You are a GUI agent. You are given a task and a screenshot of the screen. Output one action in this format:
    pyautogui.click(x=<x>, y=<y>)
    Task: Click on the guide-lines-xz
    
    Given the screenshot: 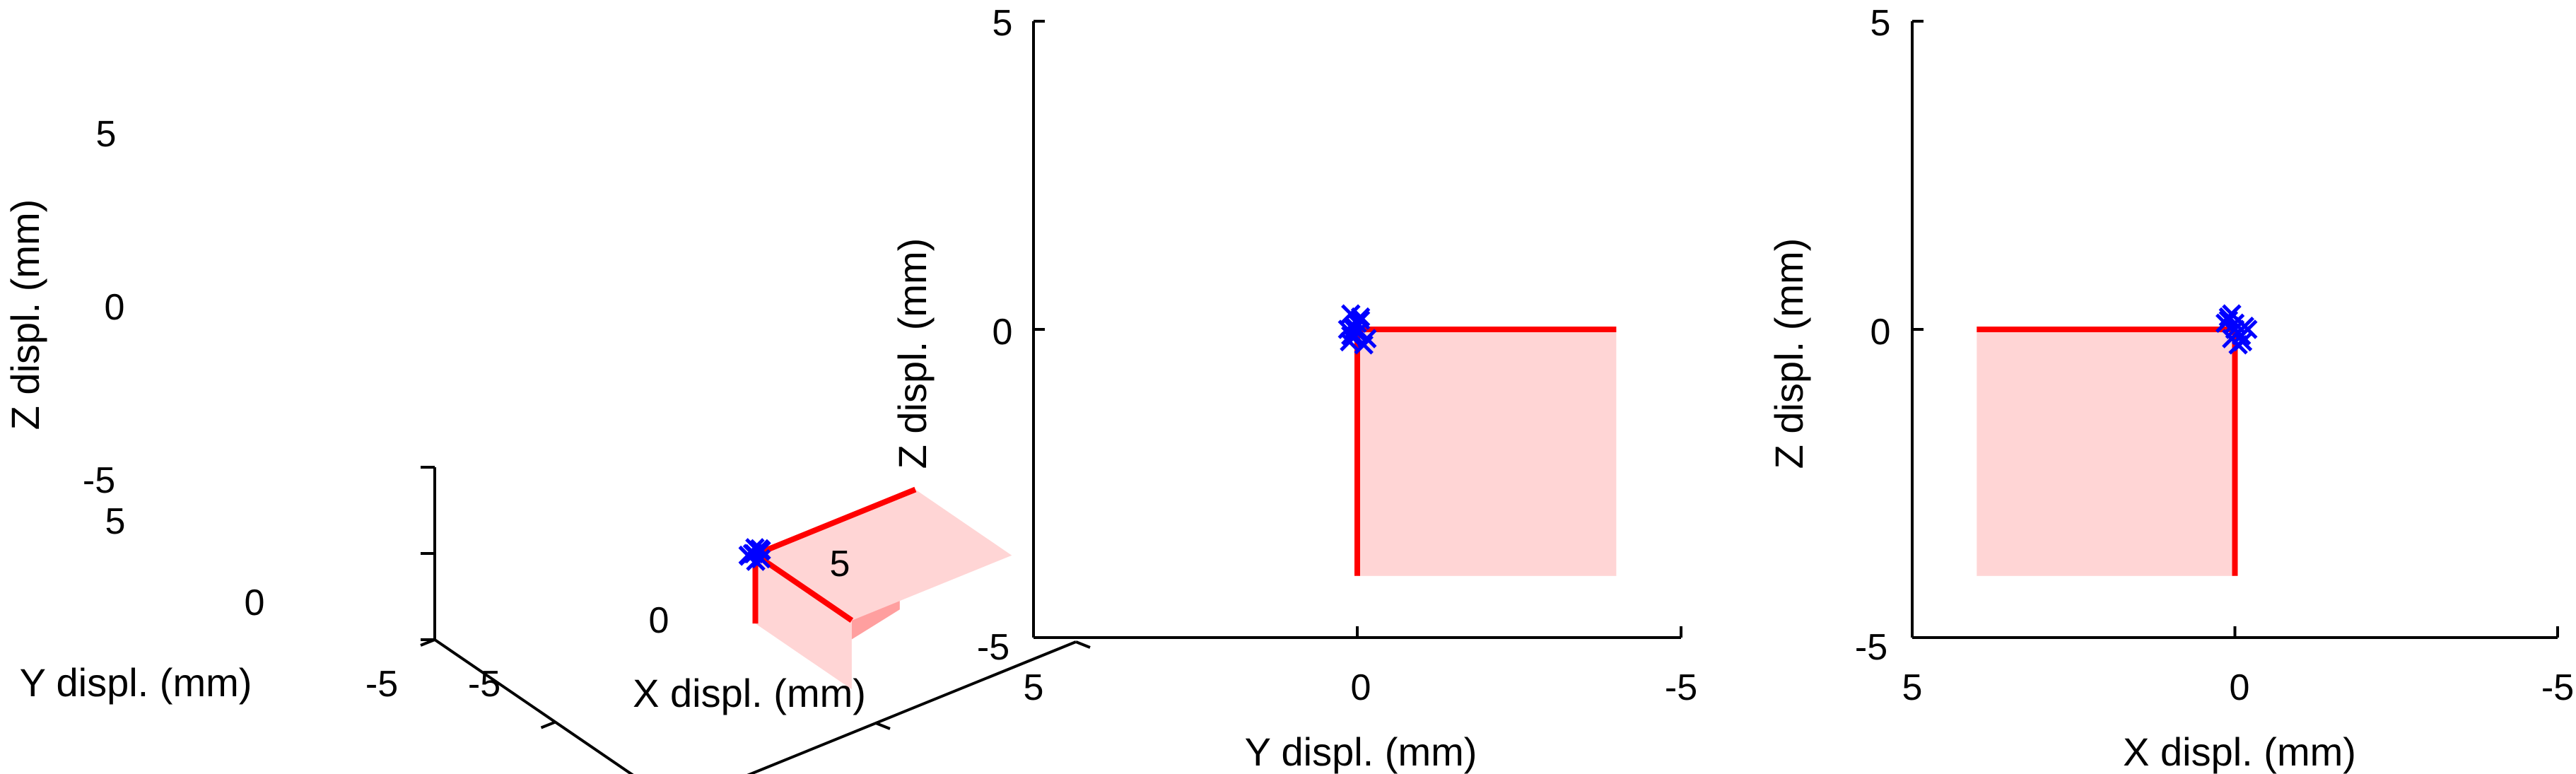 What is the action you would take?
    pyautogui.click(x=2107, y=451)
    